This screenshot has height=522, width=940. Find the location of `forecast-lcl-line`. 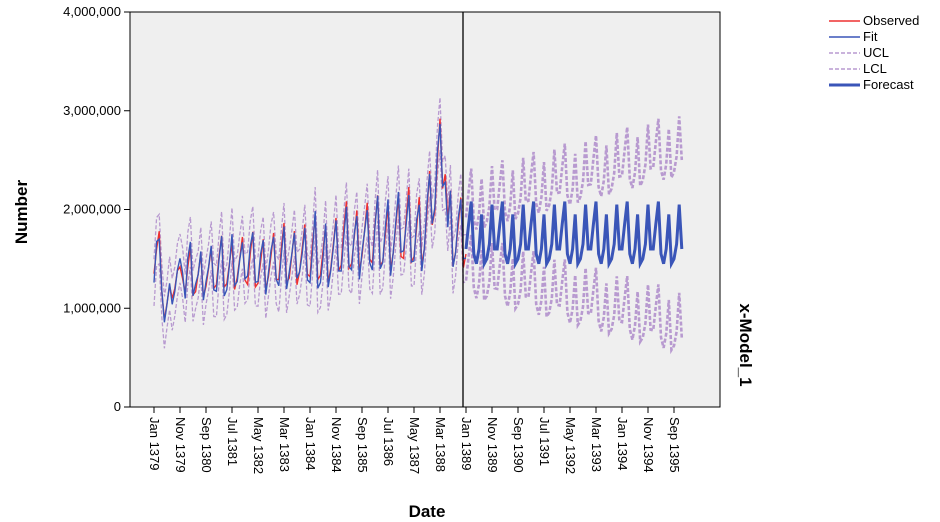

forecast-lcl-line is located at coordinates (574, 294).